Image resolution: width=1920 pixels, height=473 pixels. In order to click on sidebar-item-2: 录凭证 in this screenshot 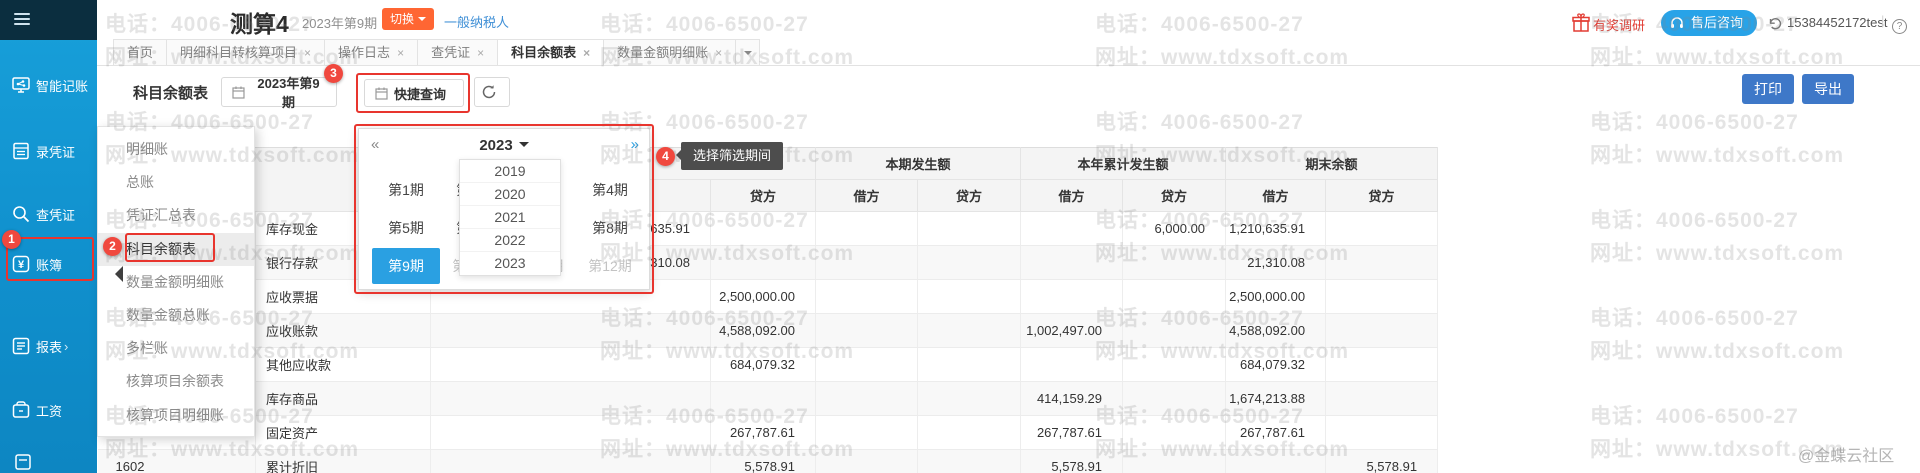, I will do `click(48, 151)`.